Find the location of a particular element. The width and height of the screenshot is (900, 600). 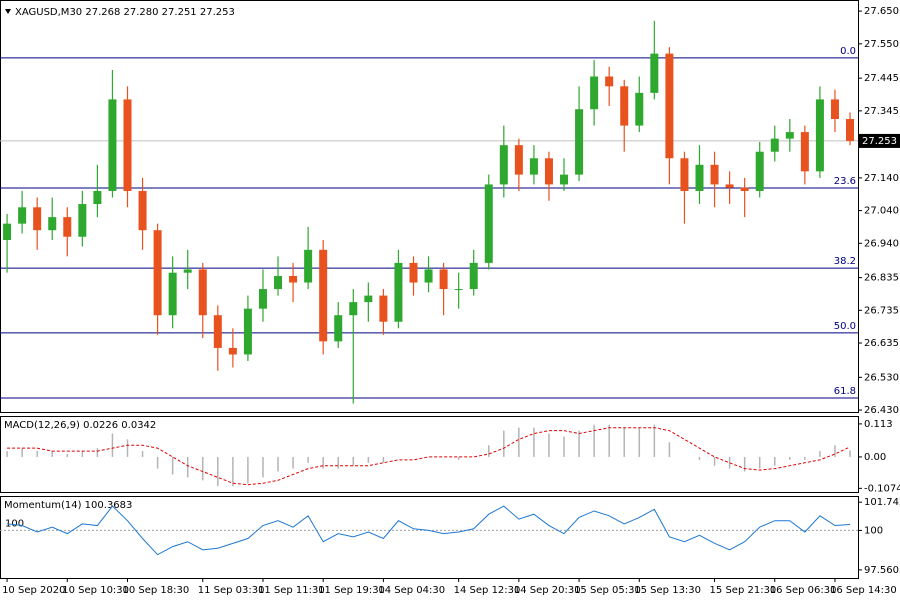

y-tick-label: 26.940 is located at coordinates (881, 243).